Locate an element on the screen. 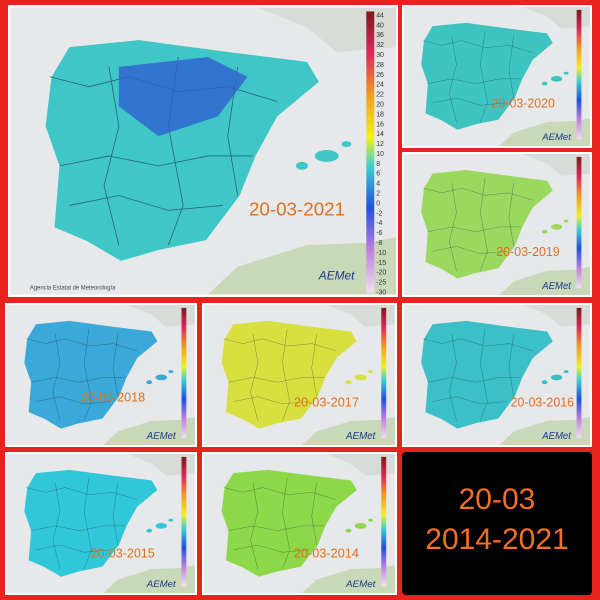  legend-tick: 16 is located at coordinates (380, 124).